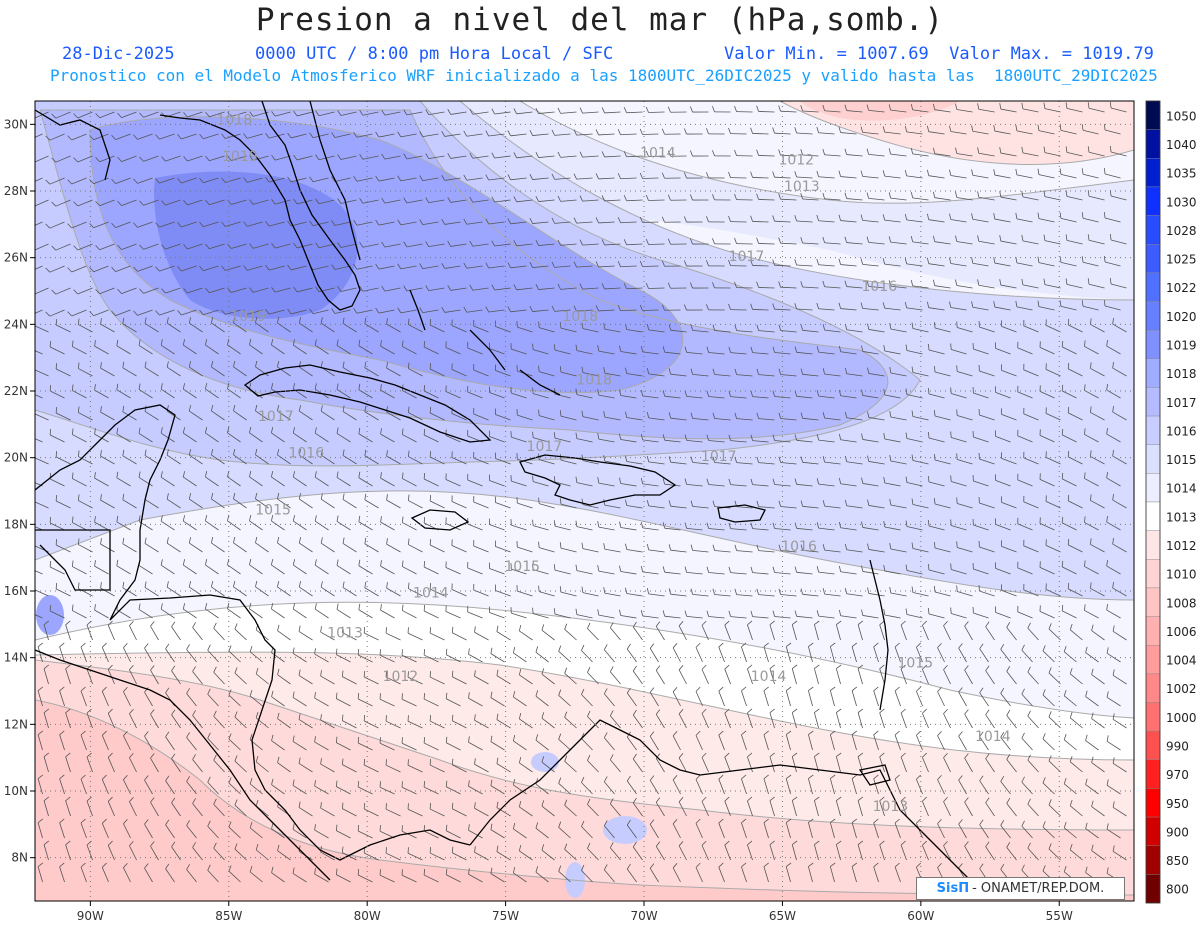 The width and height of the screenshot is (1200, 927). I want to click on colorbar-label: 1030, so click(1181, 202).